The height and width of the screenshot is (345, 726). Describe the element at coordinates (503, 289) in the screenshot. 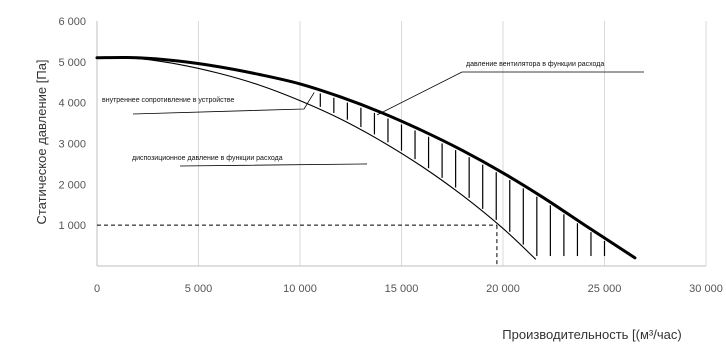

I see `x-tick-label: 20 000` at that location.